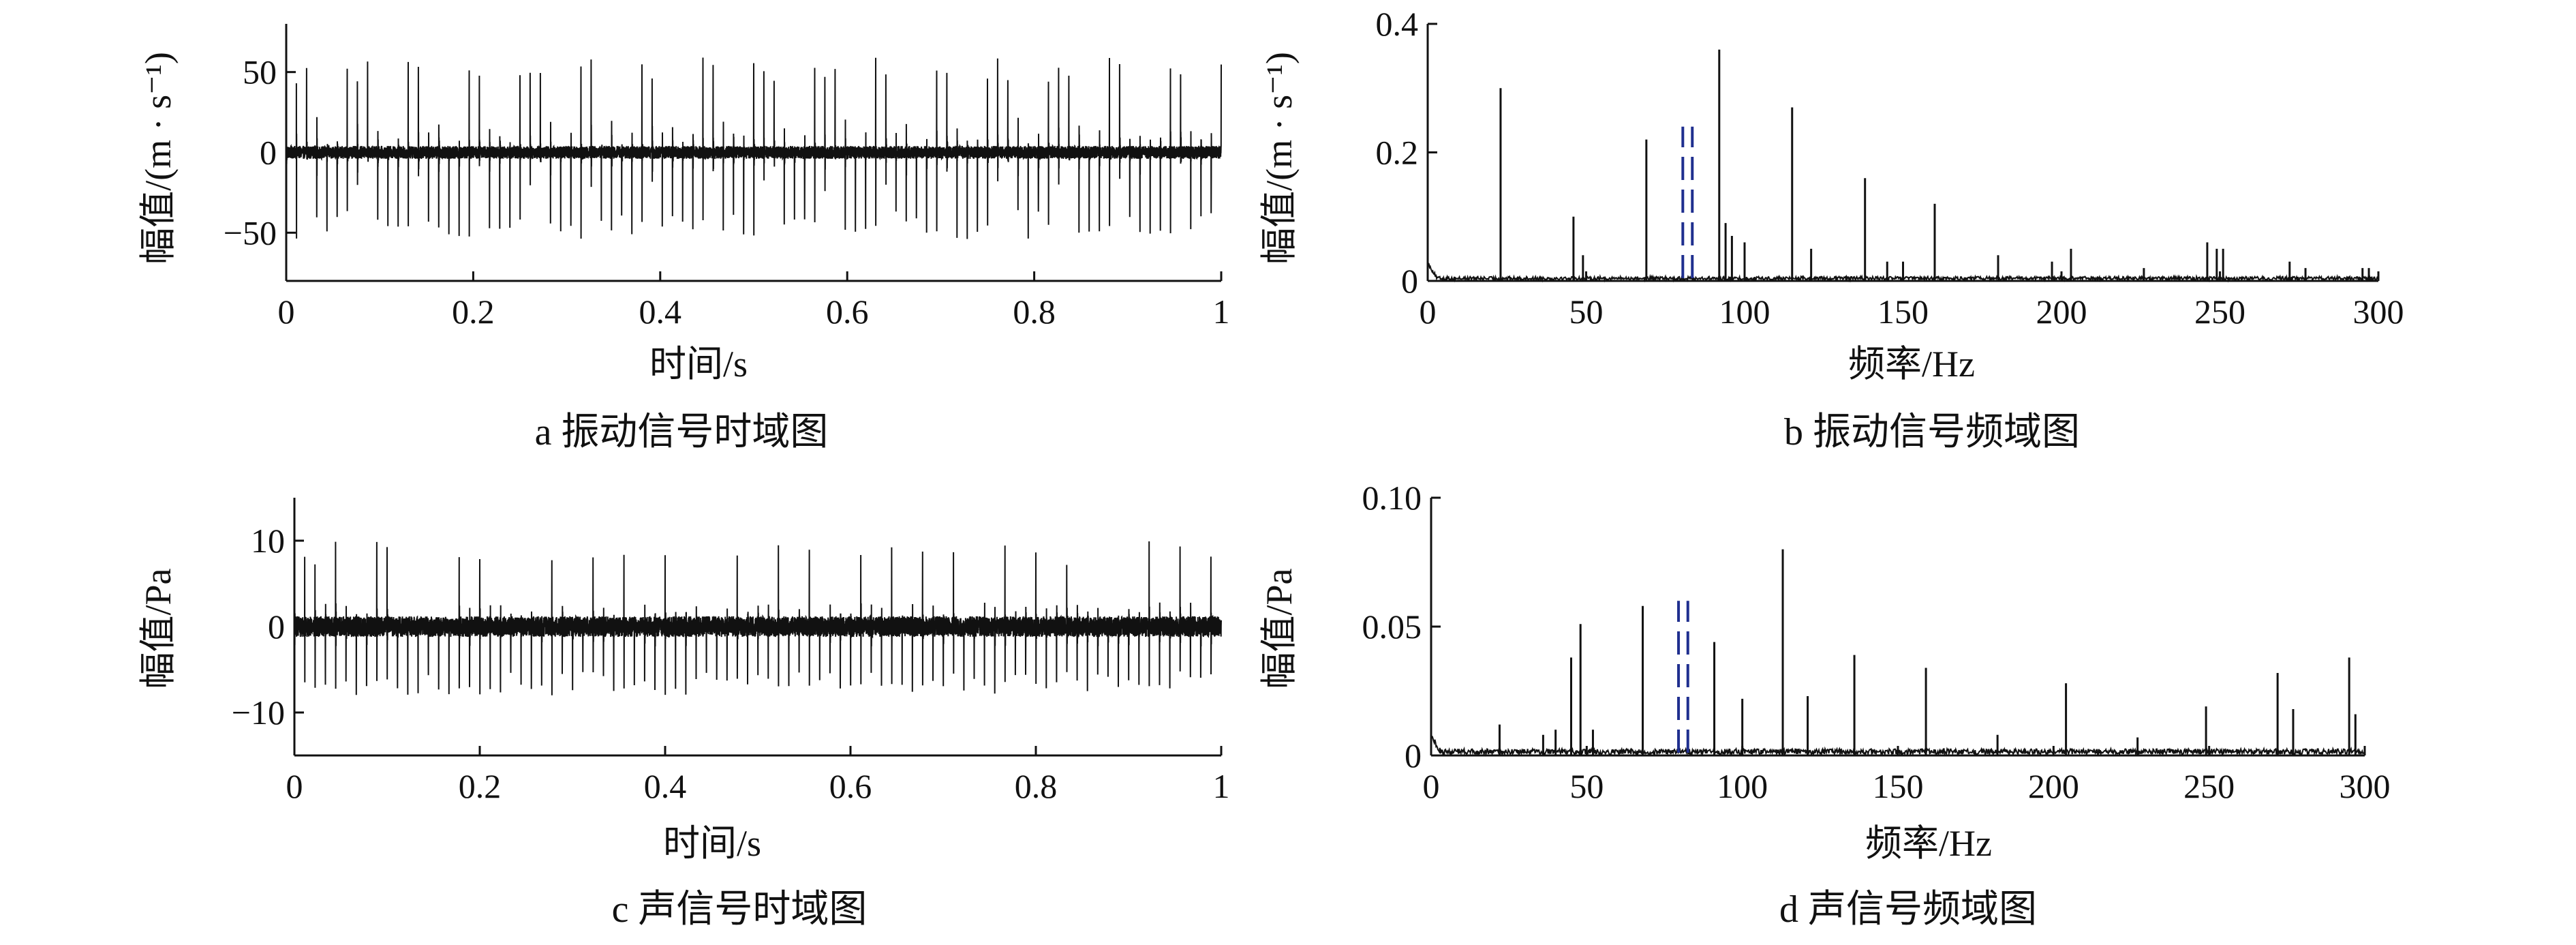  What do you see at coordinates (1279, 628) in the screenshot?
I see `panel-d-ylabel: 幅值/Pa` at bounding box center [1279, 628].